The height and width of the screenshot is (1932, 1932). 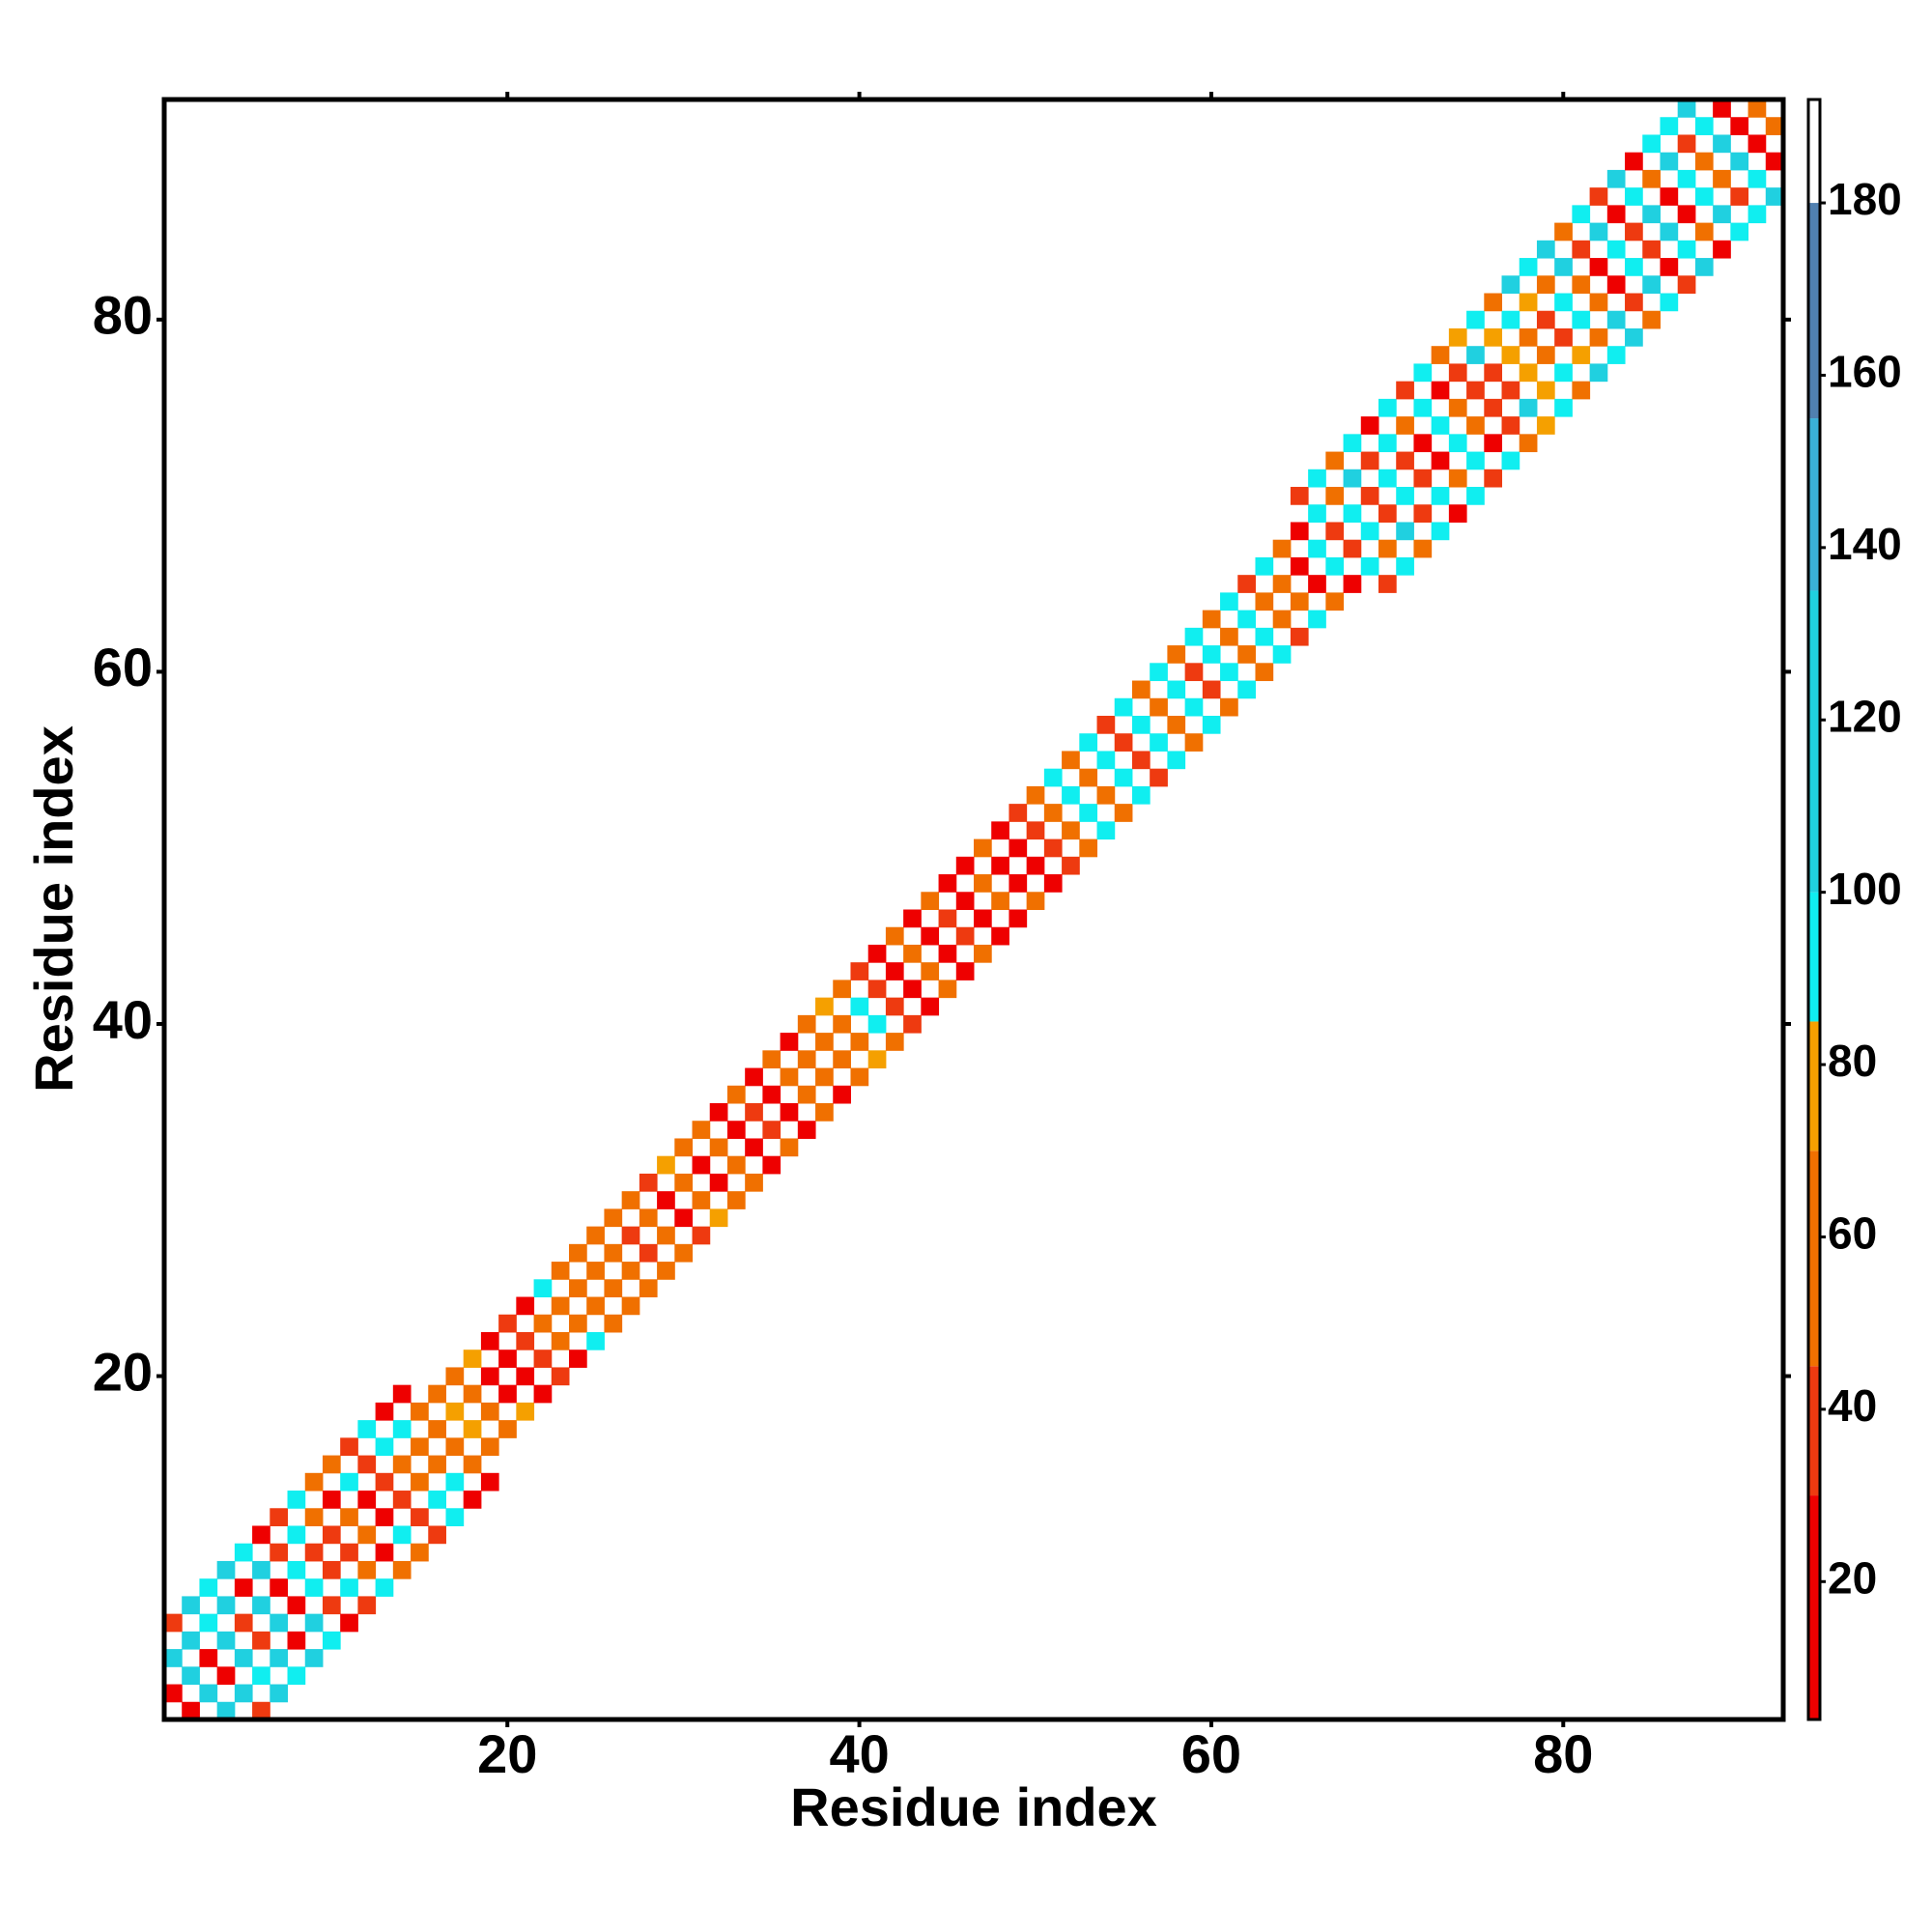 I want to click on colorbar-tick-label: 100, so click(x=1865, y=889).